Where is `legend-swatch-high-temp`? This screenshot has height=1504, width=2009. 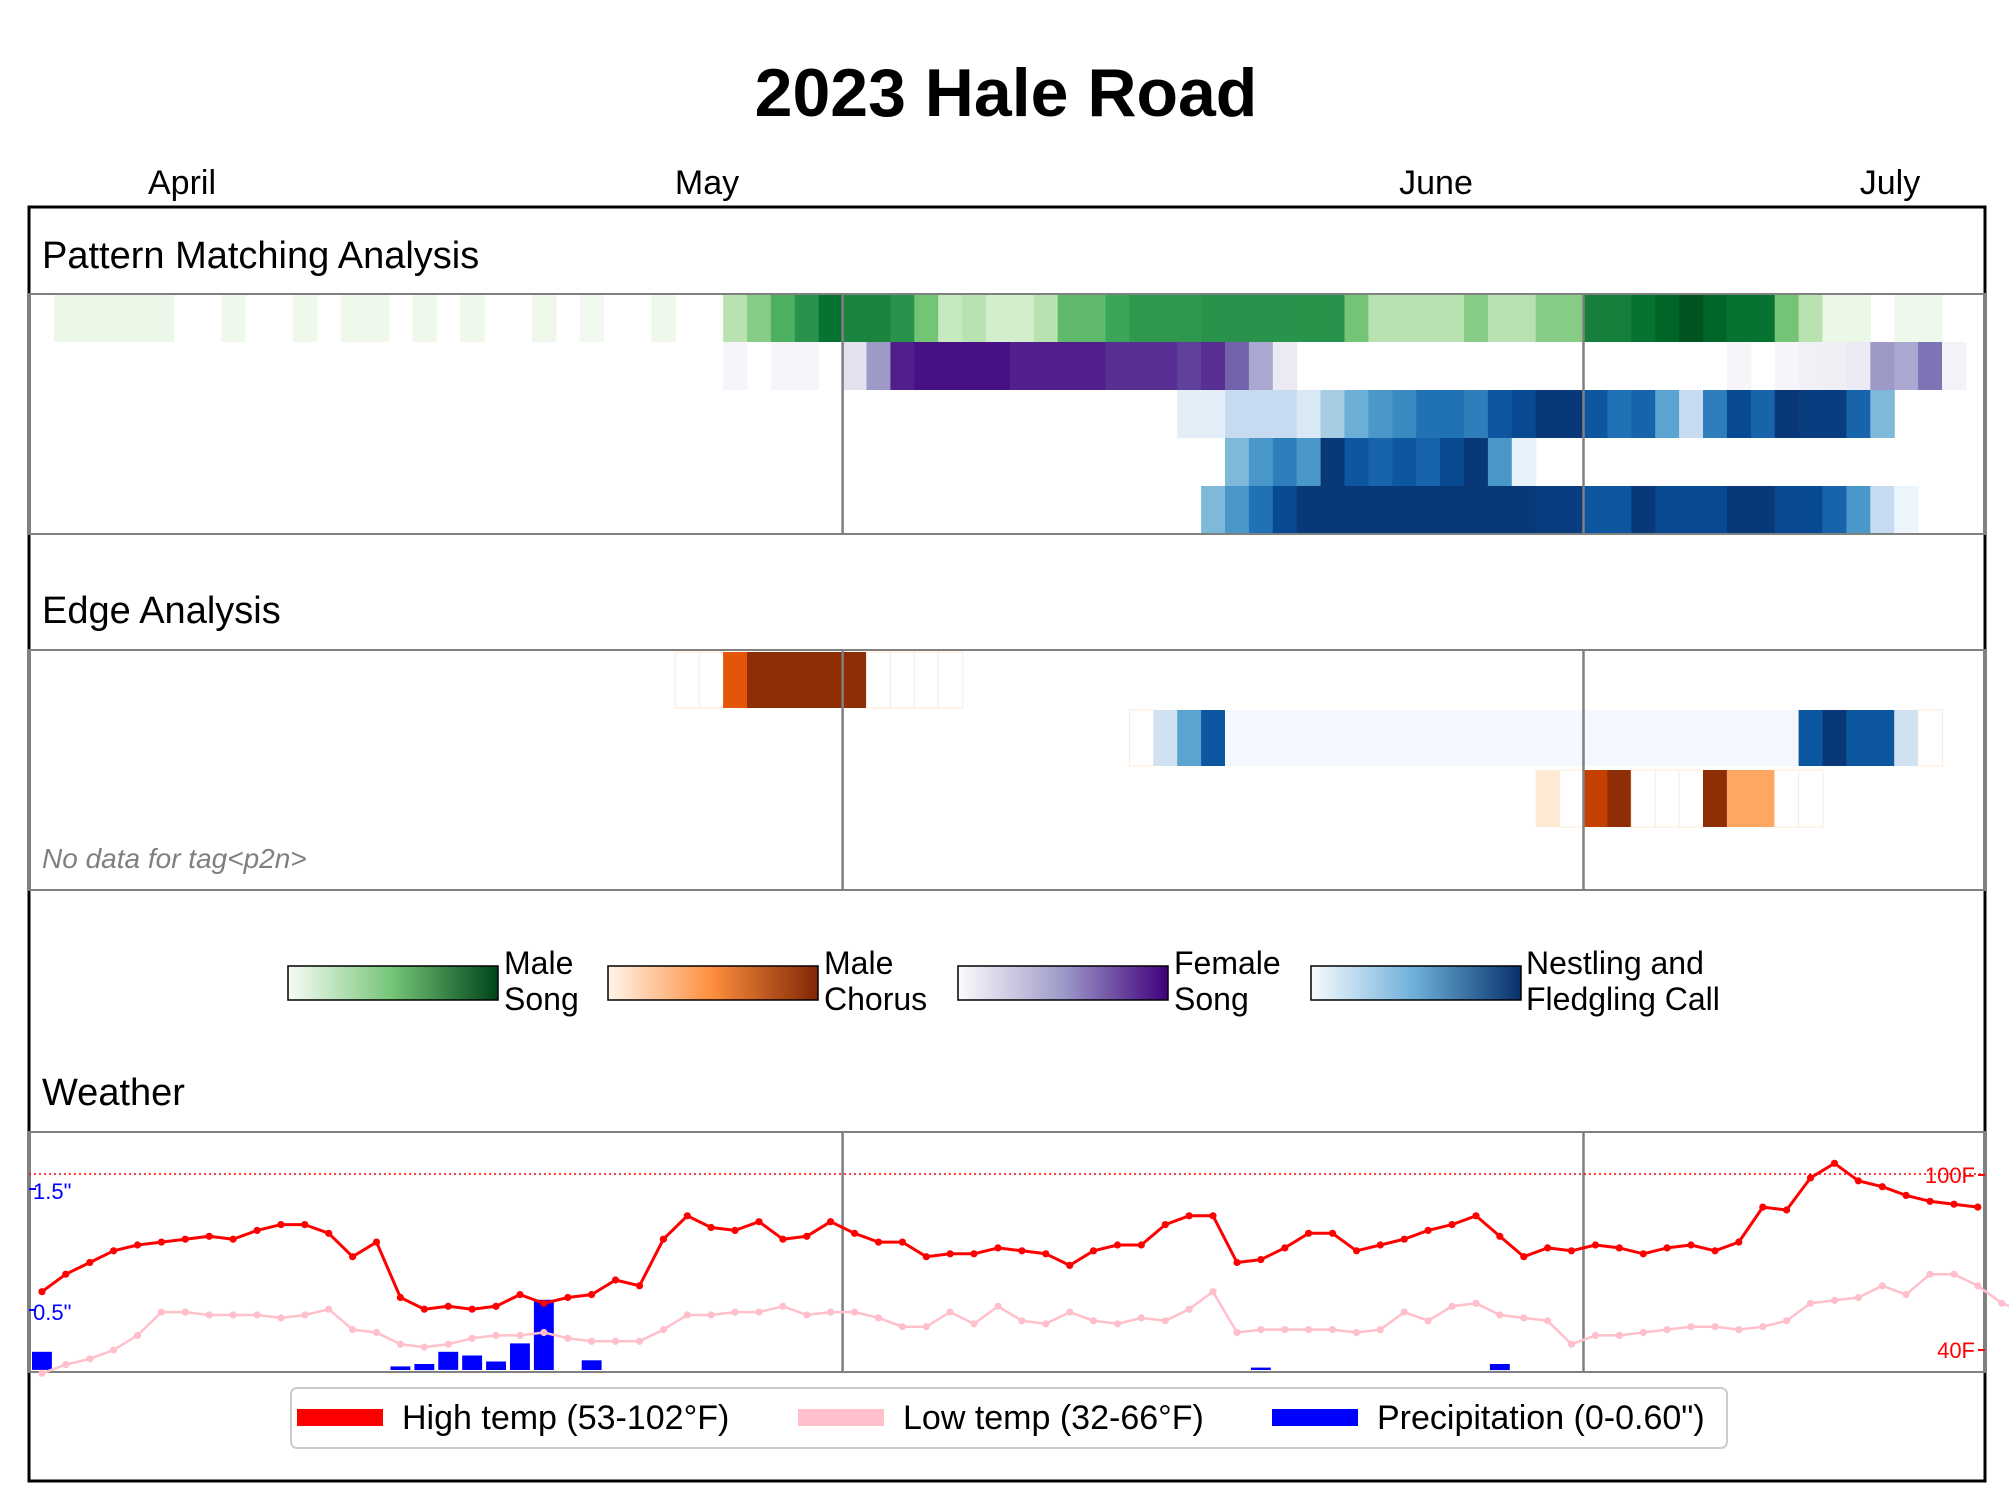 legend-swatch-high-temp is located at coordinates (340, 1417).